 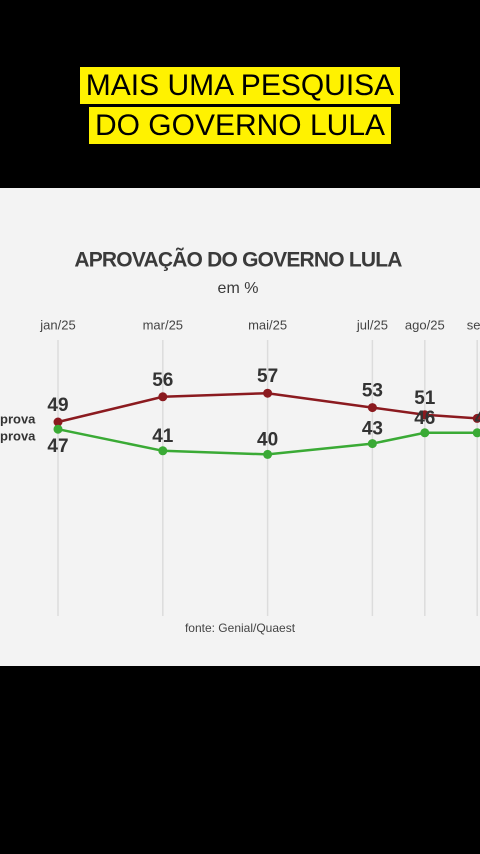 I want to click on value-label: 43, so click(x=372, y=429).